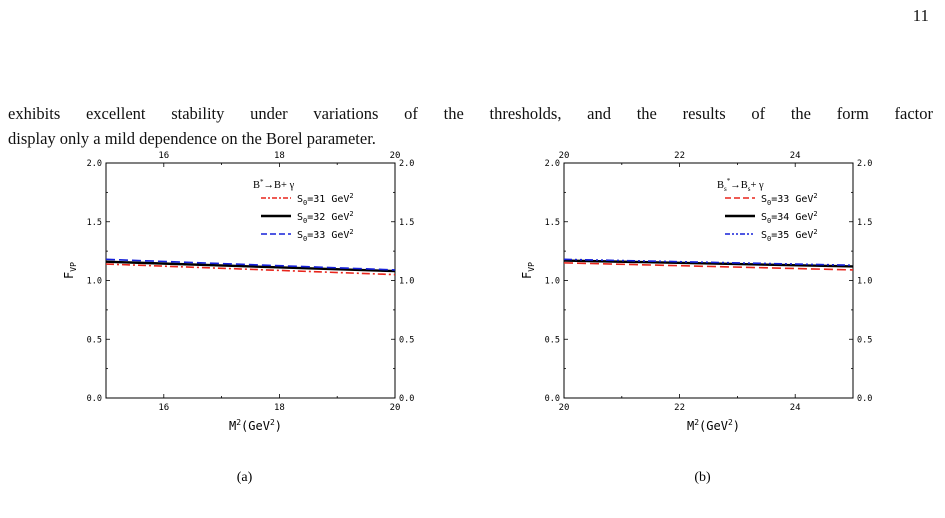  I want to click on x-tick-label: 16, so click(163, 408).